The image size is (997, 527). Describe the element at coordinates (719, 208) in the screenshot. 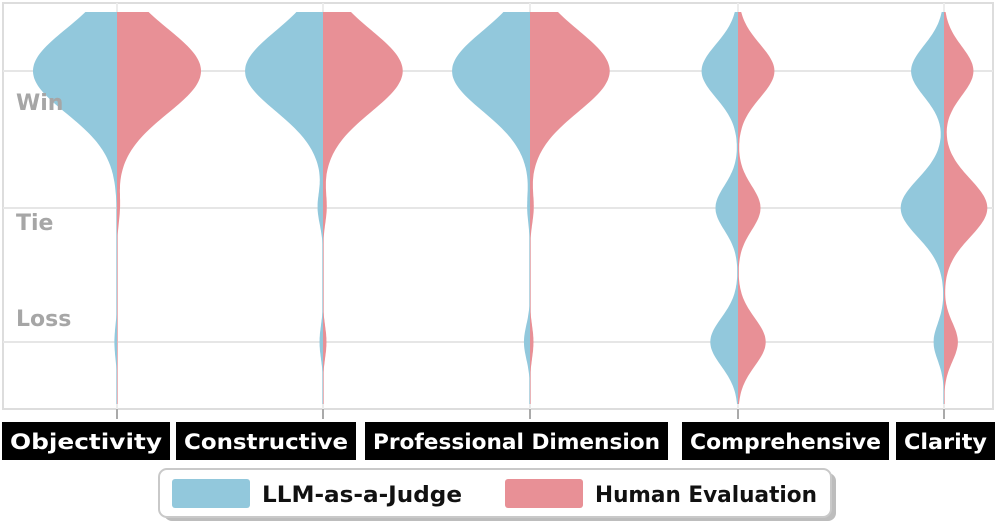

I see `violin-comprehensive-llm-as-a-judge` at that location.